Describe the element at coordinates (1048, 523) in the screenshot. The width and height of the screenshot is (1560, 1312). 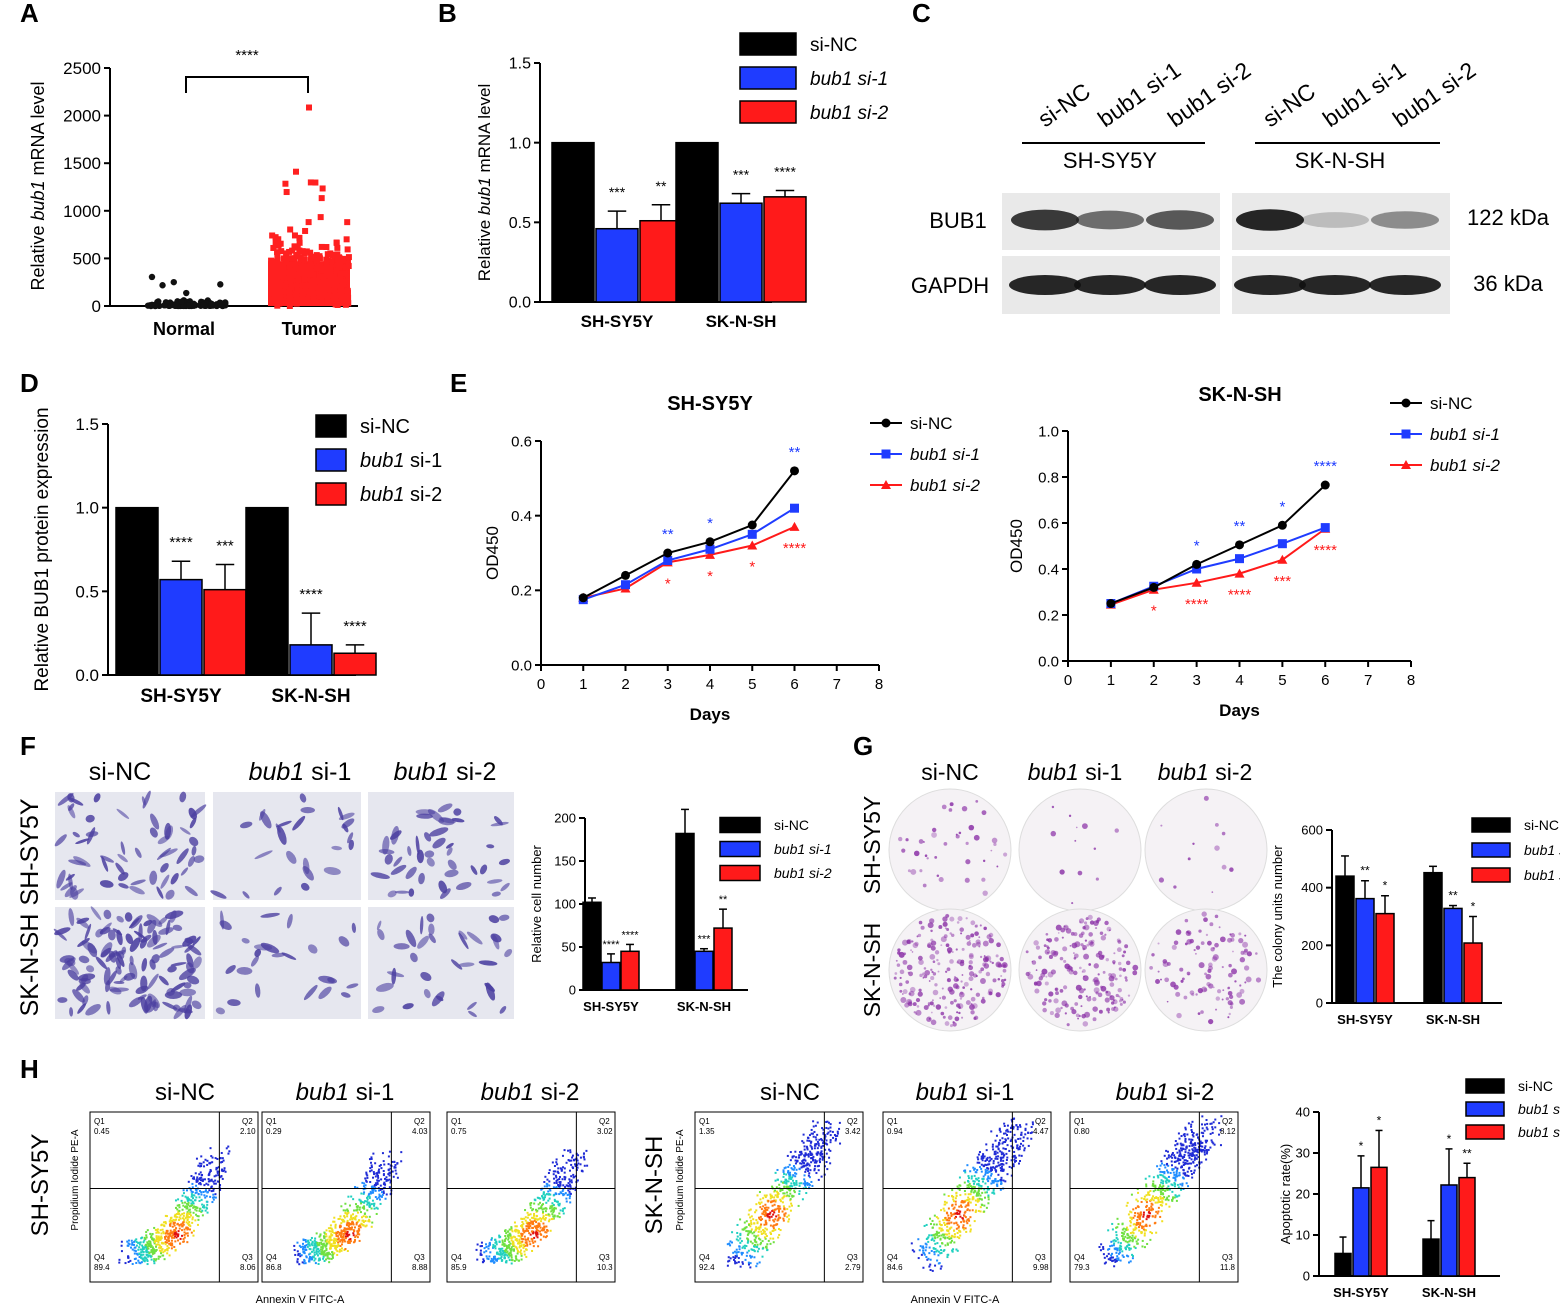
I see `chart-E2-y-tick-label: 0.6` at that location.